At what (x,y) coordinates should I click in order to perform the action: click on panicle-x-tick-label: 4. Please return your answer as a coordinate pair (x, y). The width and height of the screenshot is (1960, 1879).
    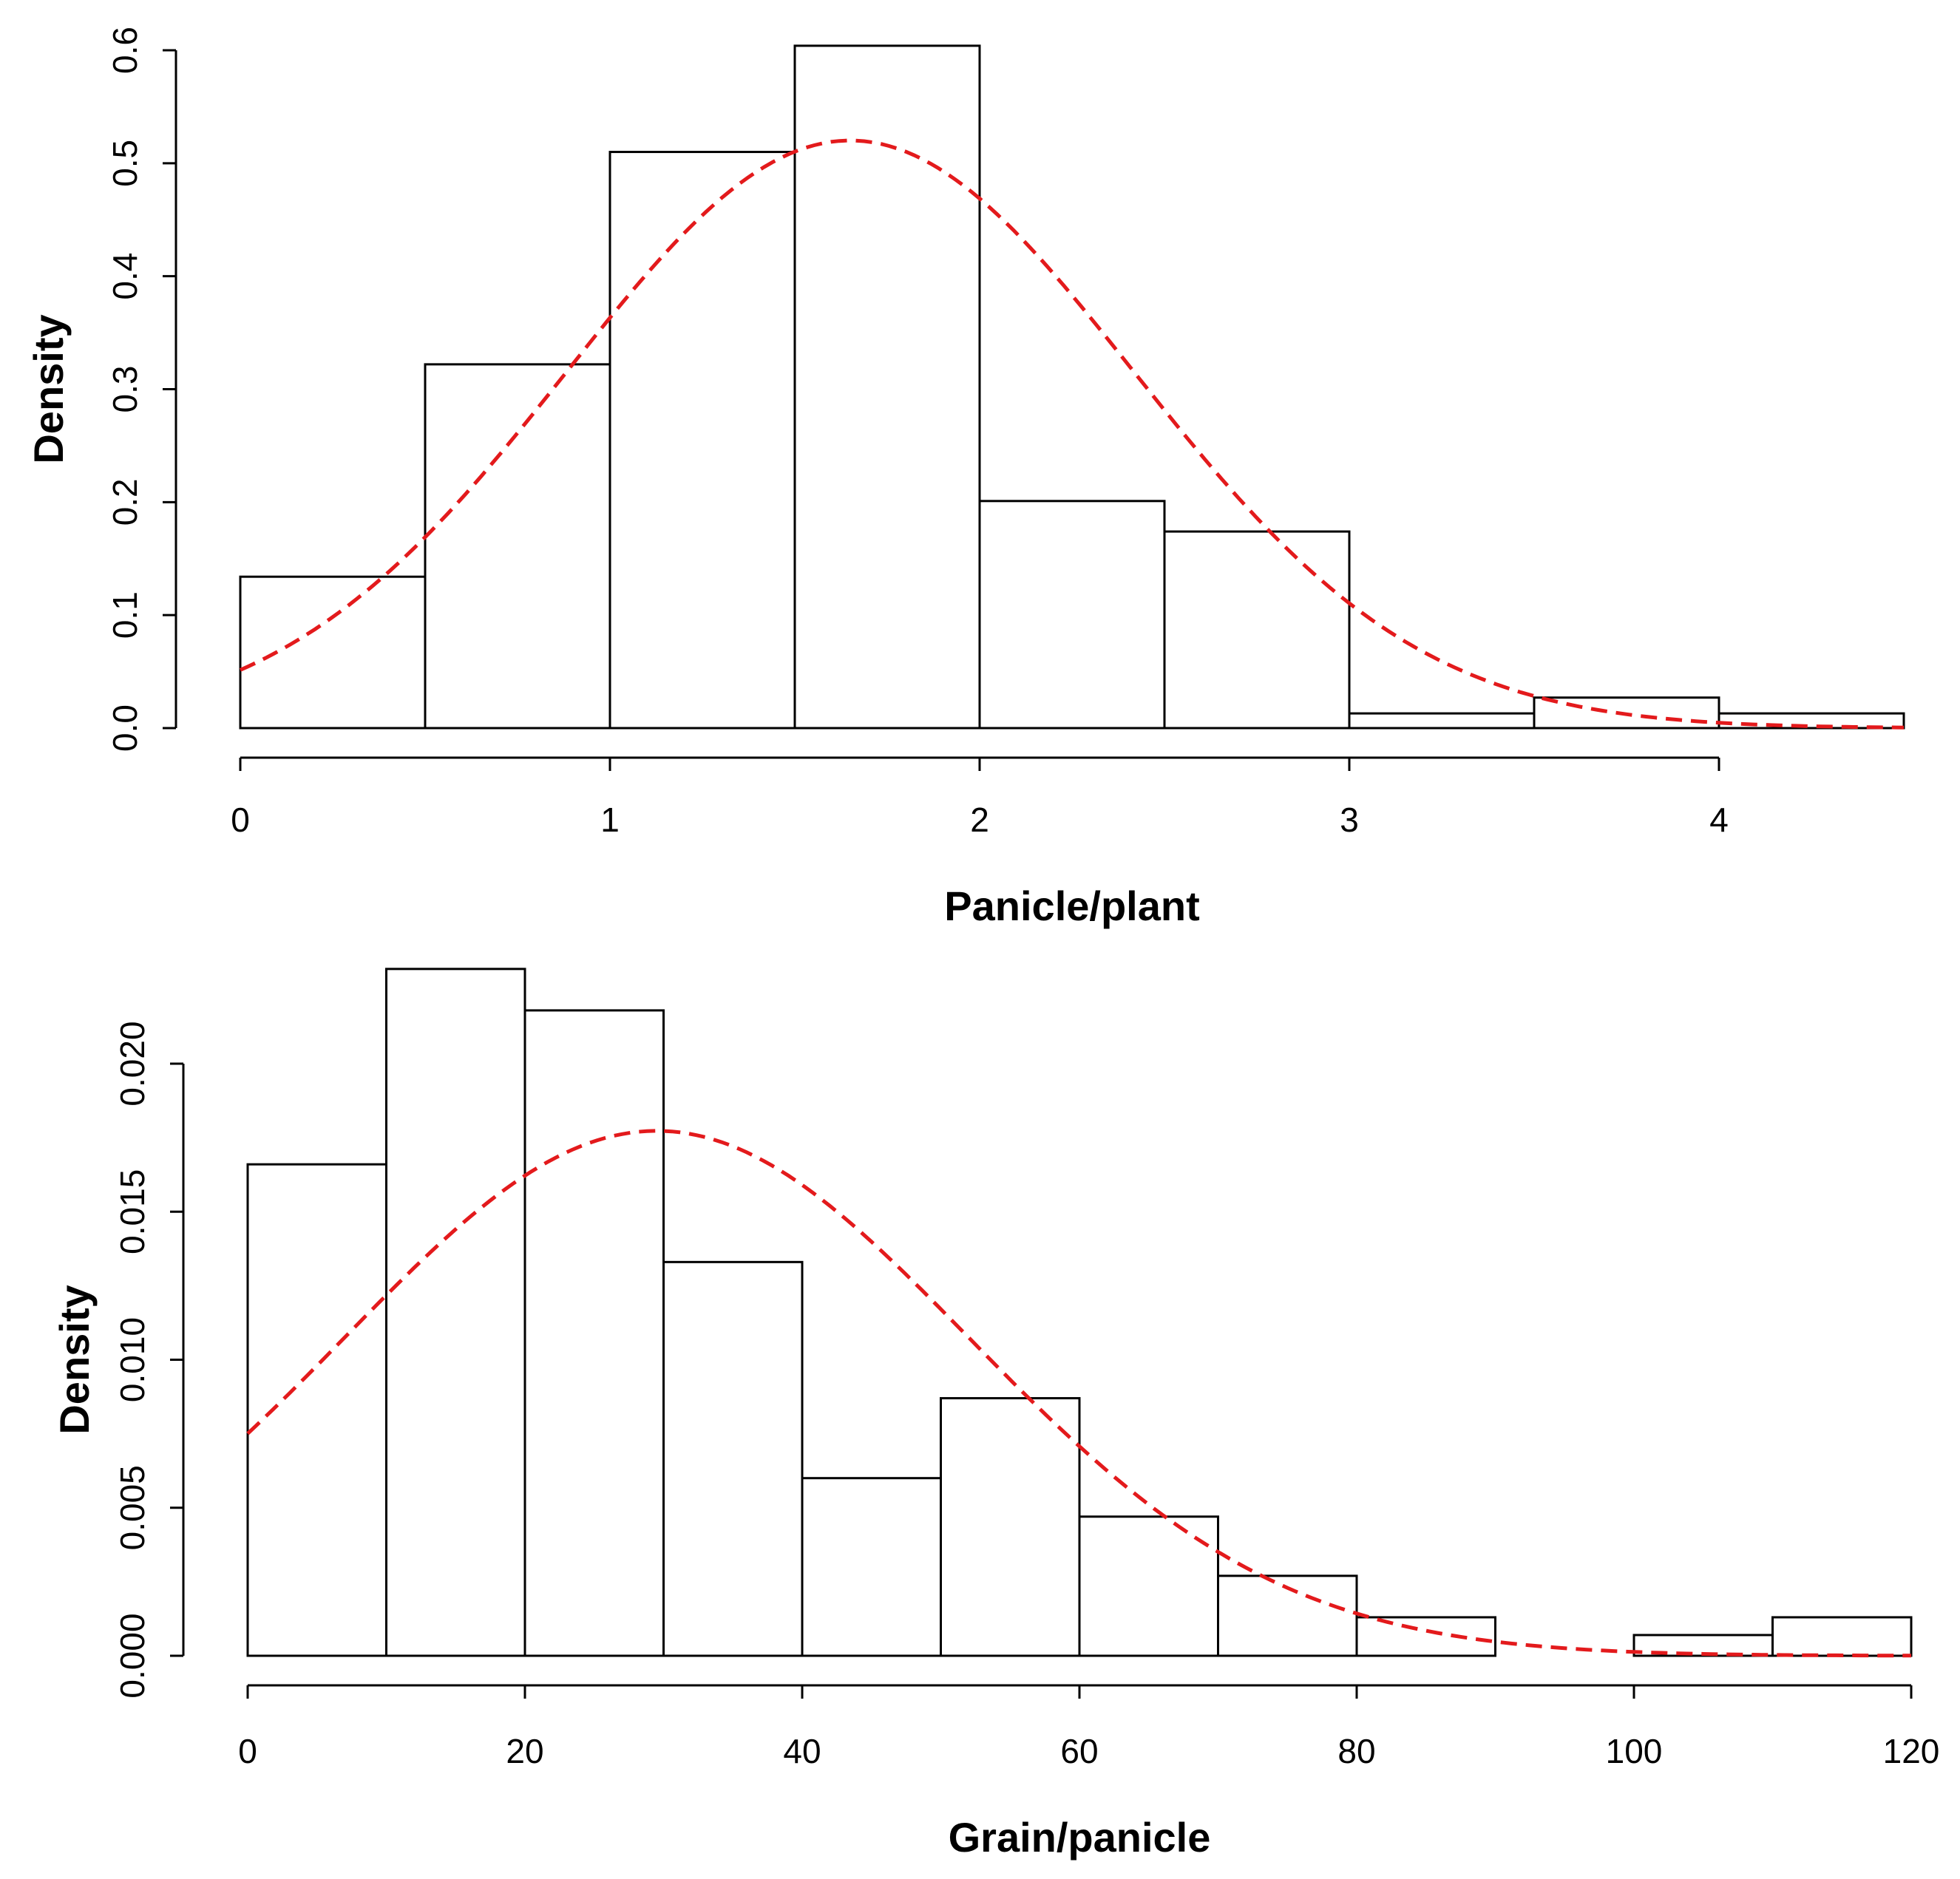
    Looking at the image, I should click on (1719, 820).